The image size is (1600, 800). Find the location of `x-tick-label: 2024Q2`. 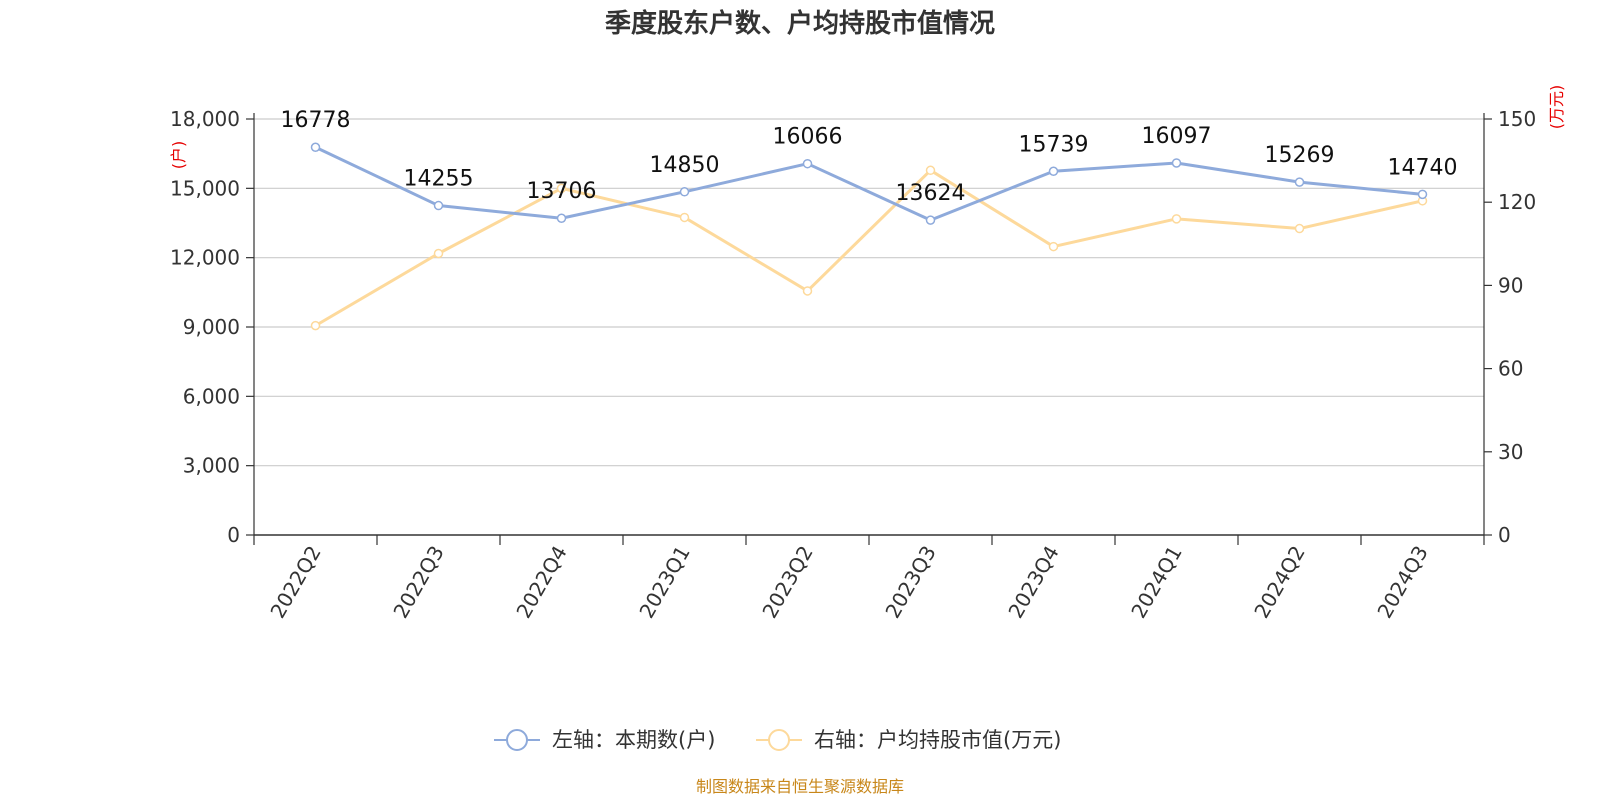

x-tick-label: 2024Q2 is located at coordinates (1279, 582).